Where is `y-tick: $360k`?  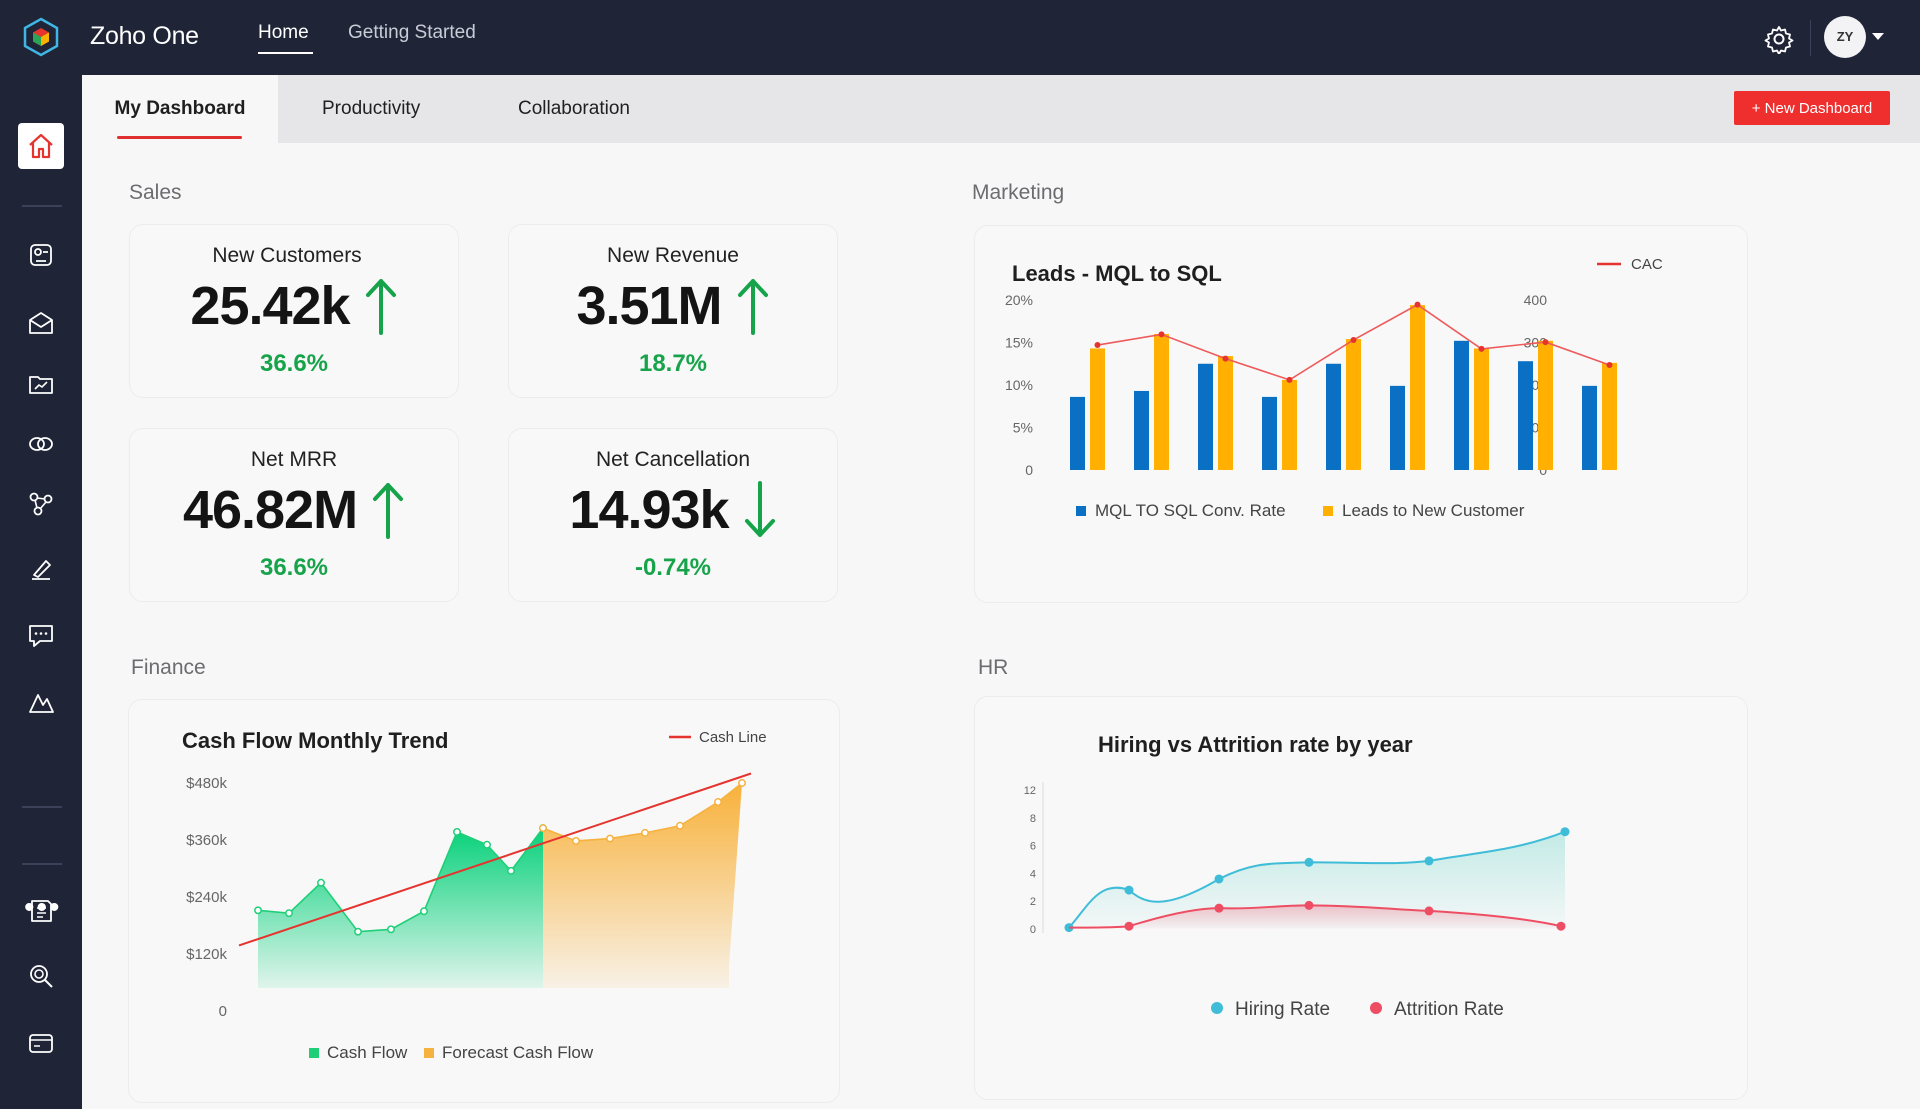 y-tick: $360k is located at coordinates (206, 840).